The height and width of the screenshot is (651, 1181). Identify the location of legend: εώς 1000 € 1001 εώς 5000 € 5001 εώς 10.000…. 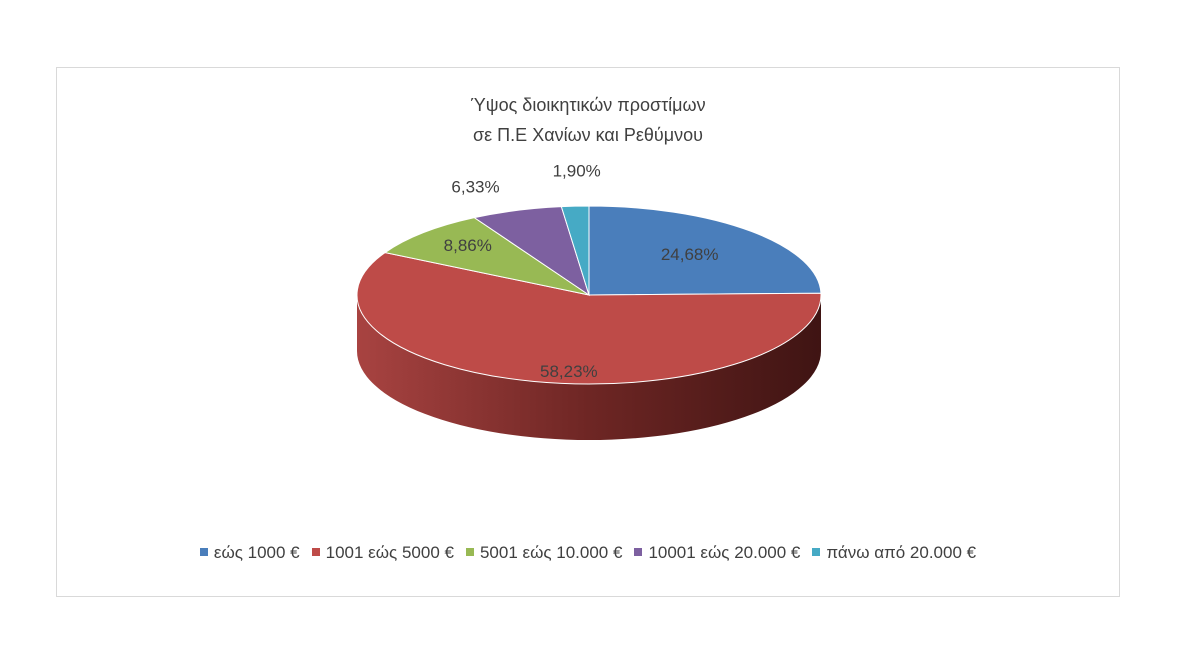
(588, 553).